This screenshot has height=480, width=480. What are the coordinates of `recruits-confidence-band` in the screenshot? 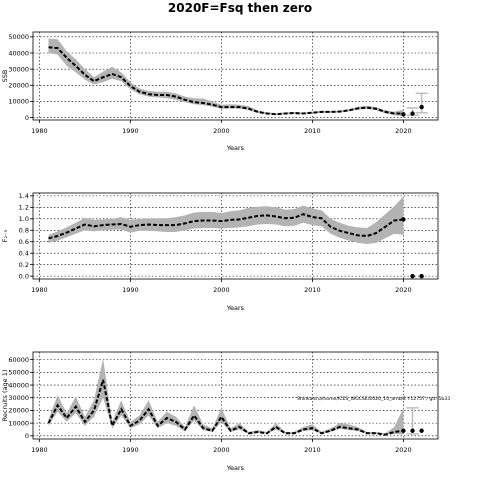 It's located at (226, 396).